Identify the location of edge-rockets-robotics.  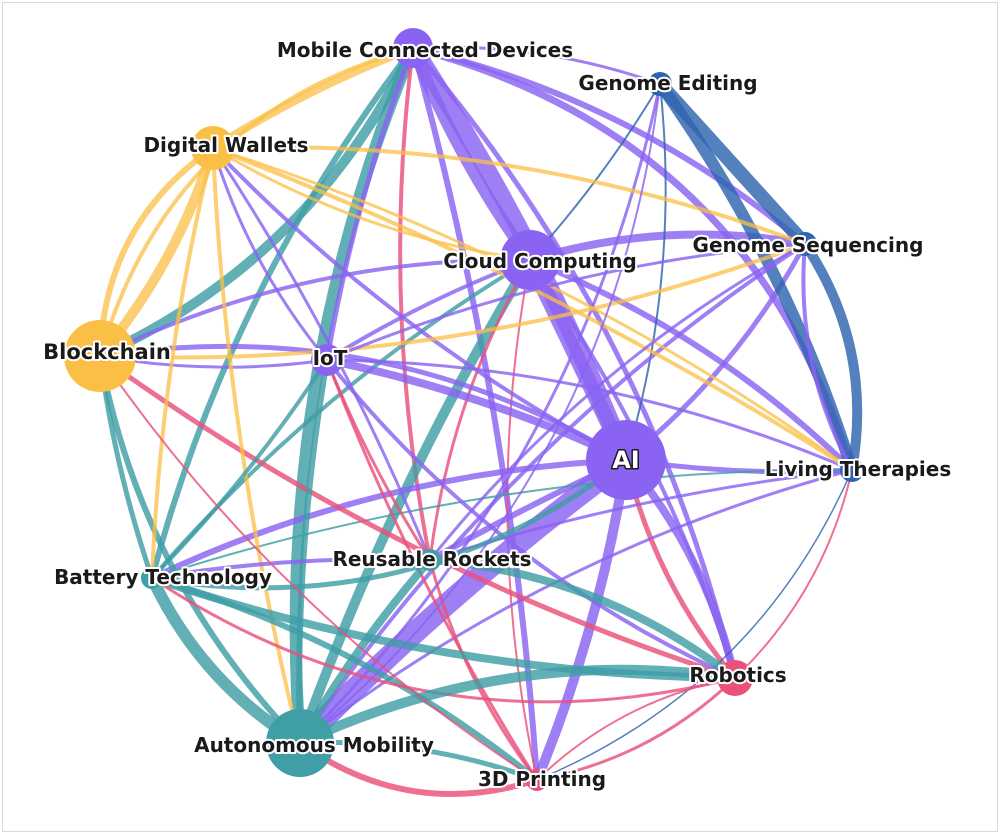
(582, 619).